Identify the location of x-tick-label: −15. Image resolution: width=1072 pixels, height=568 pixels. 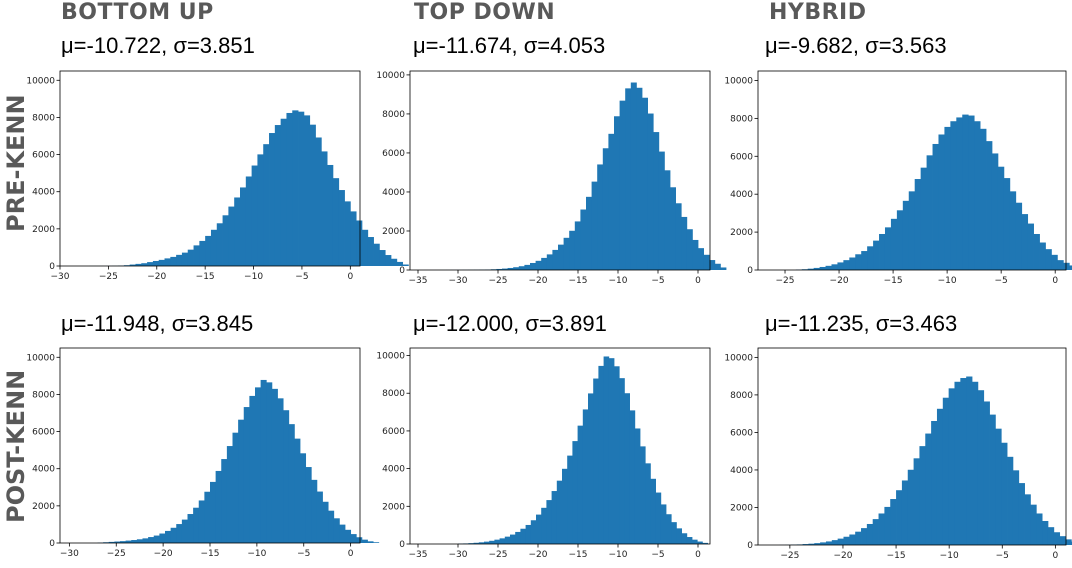
(205, 277).